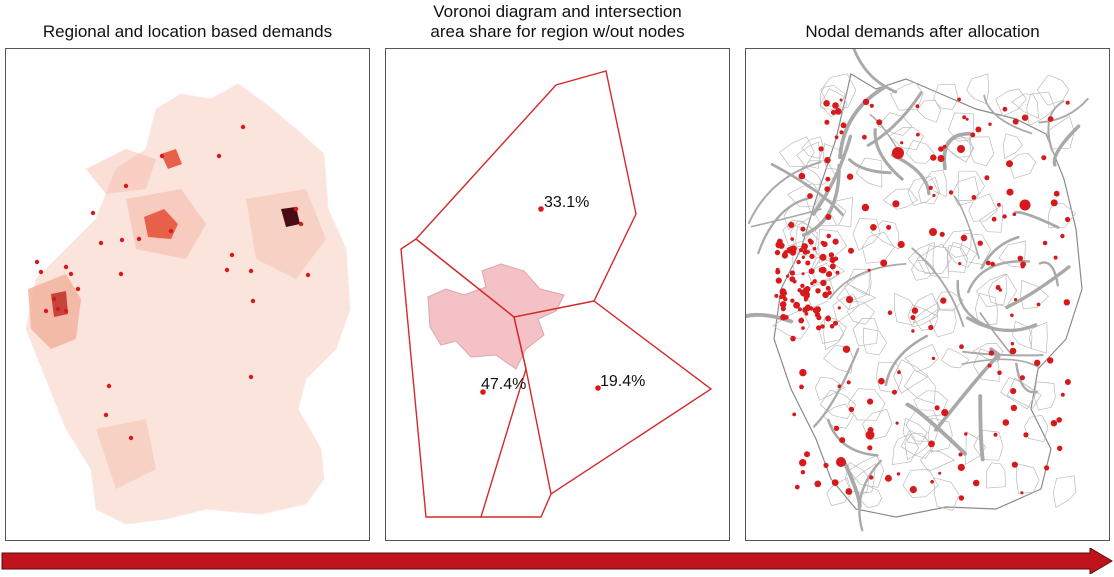 The height and width of the screenshot is (577, 1114). What do you see at coordinates (483, 392) in the screenshot?
I see `voronoi-node` at bounding box center [483, 392].